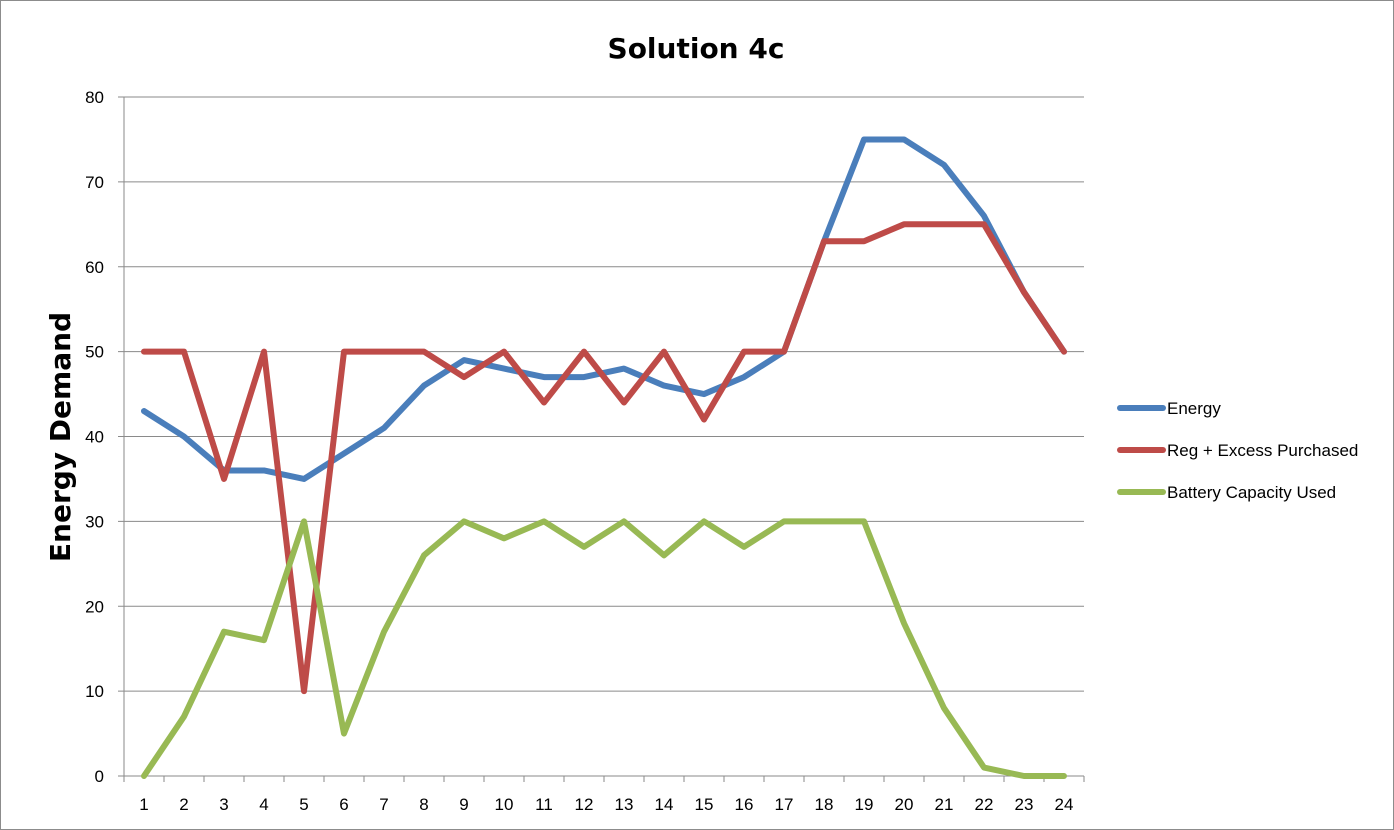  I want to click on x-tick-label: 21, so click(944, 804).